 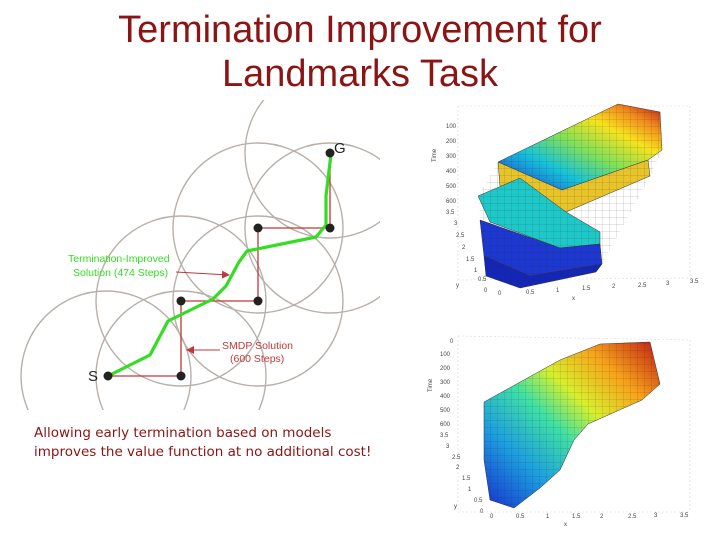 What do you see at coordinates (684, 516) in the screenshot?
I see `bottom-x-tick: 3.5` at bounding box center [684, 516].